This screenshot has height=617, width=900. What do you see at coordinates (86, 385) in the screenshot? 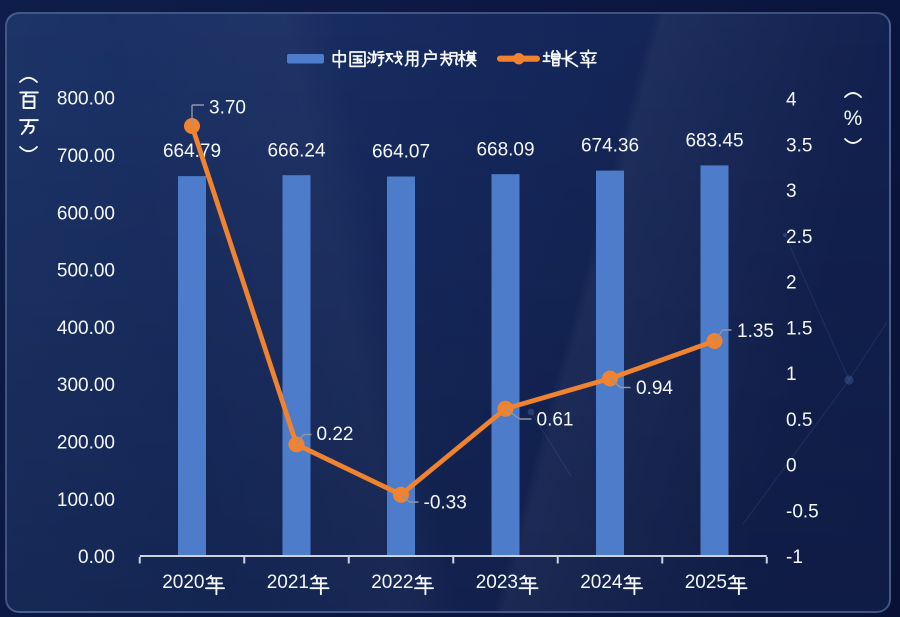
I see `svg-text: 300.00` at bounding box center [86, 385].